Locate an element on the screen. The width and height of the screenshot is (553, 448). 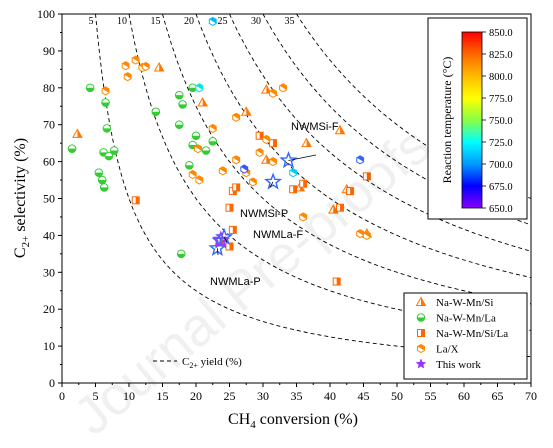
yield-curve-label: 20 is located at coordinates (189, 21).